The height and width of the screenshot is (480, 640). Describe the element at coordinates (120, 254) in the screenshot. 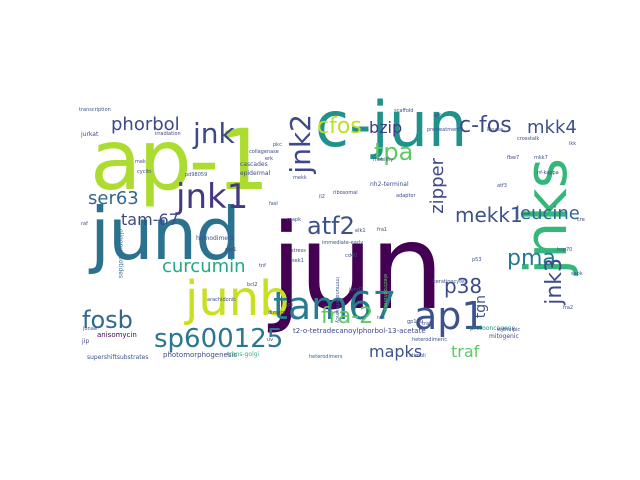

I see `word-oligonucleotides: oligonucleotides` at that location.